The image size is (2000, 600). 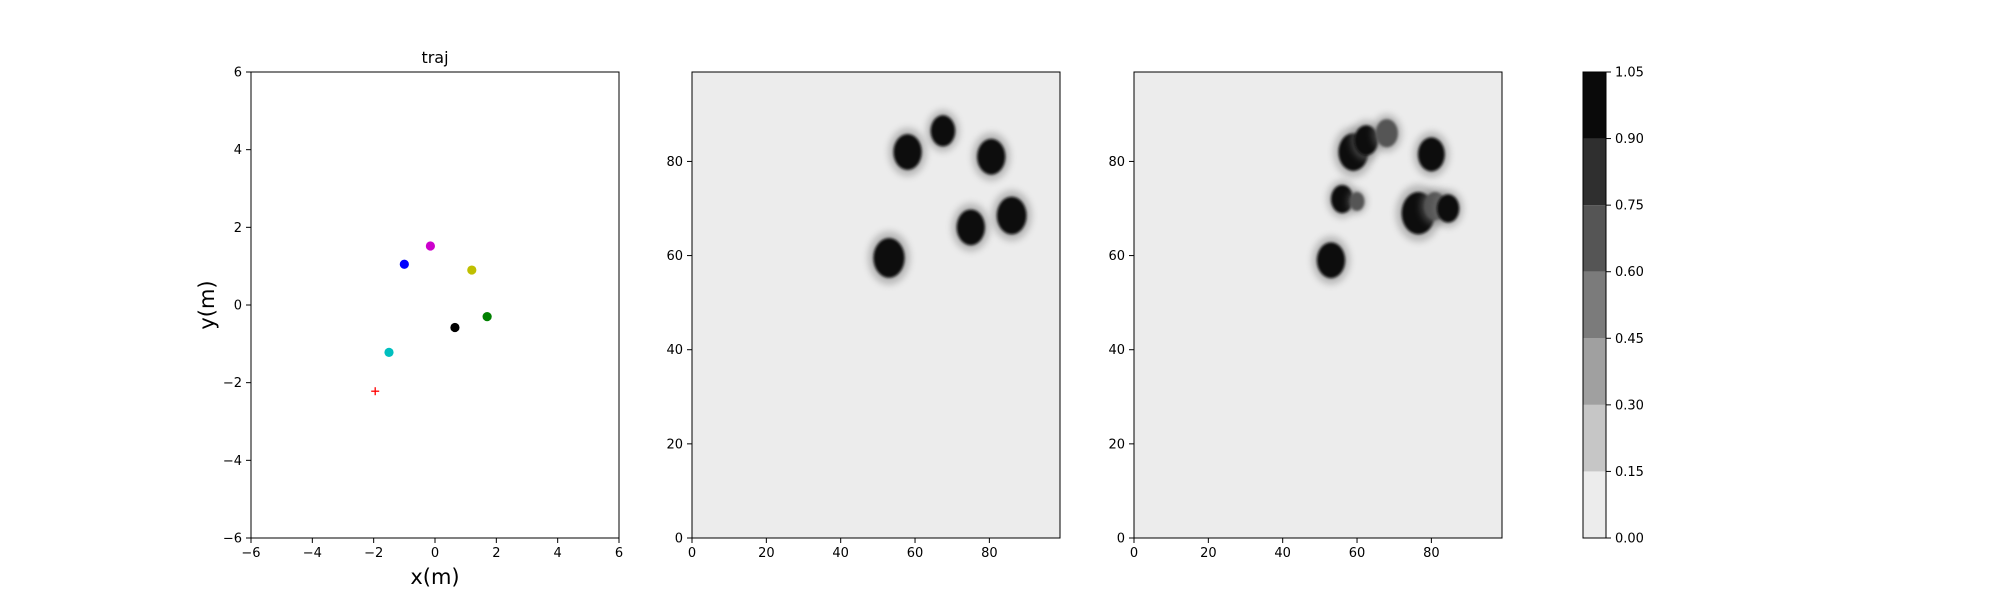 I want to click on traj-y-tick-label: 0, so click(x=238, y=306).